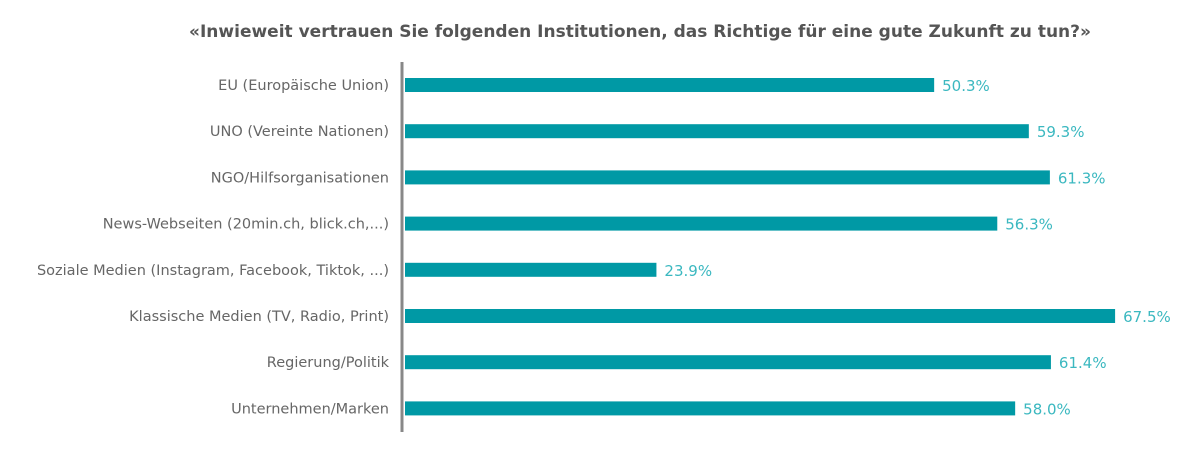 The height and width of the screenshot is (458, 1200). I want to click on category-label: Klassische Medien (TV, Radio, Print), so click(259, 317).